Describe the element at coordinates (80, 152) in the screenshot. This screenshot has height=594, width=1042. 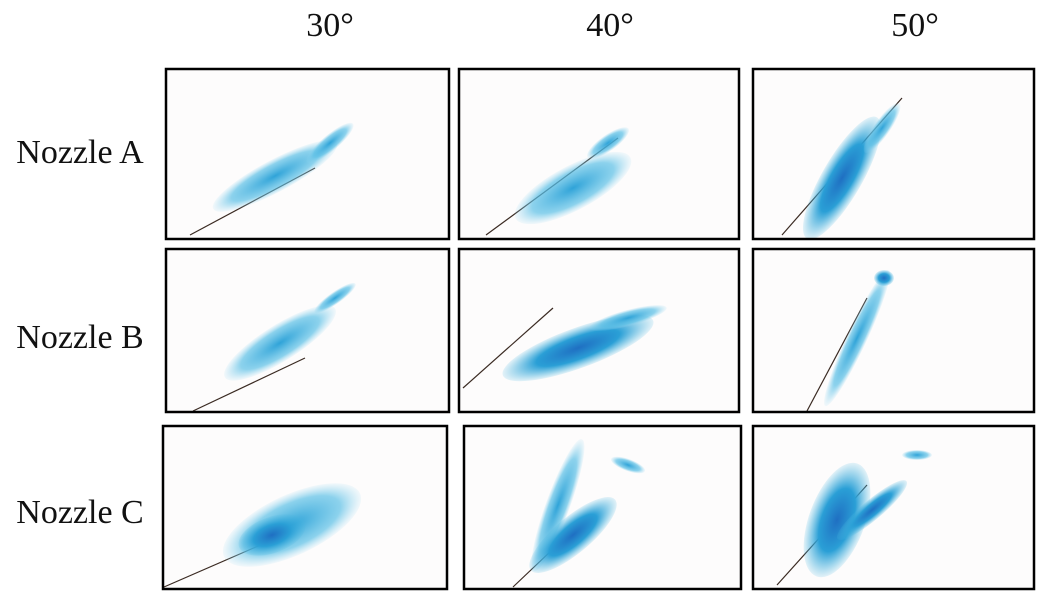
I see `row-label: Nozzle A` at that location.